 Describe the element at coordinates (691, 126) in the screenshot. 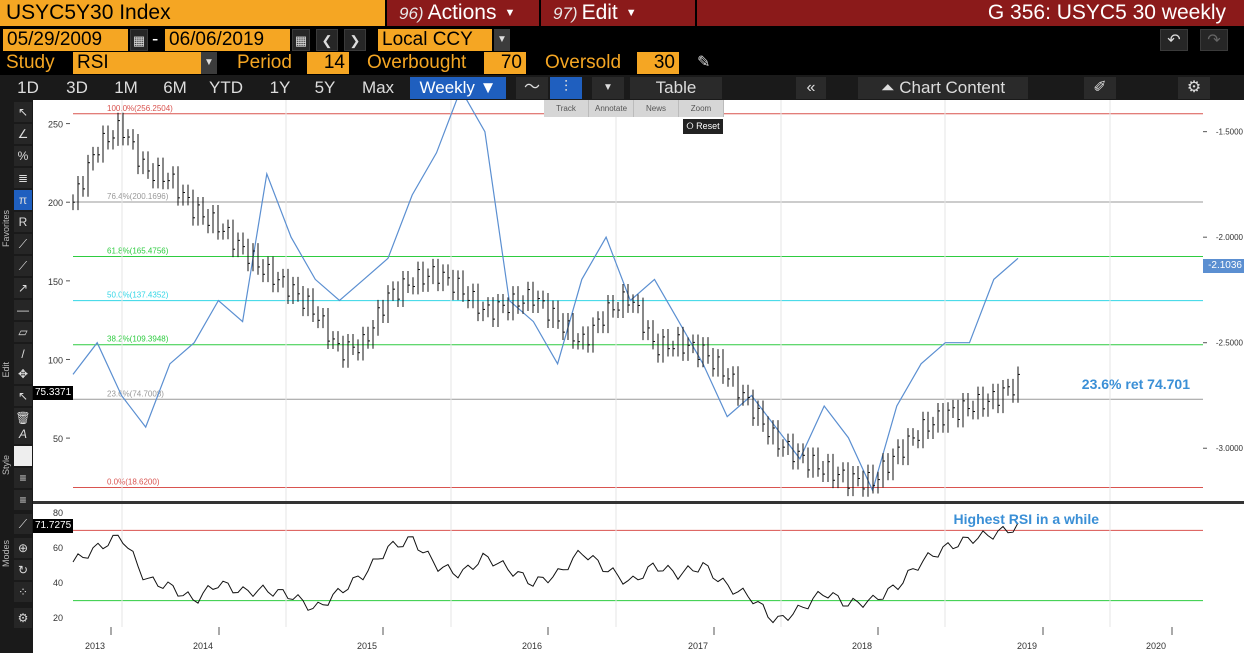

I see `reset-icon: ⭘` at that location.